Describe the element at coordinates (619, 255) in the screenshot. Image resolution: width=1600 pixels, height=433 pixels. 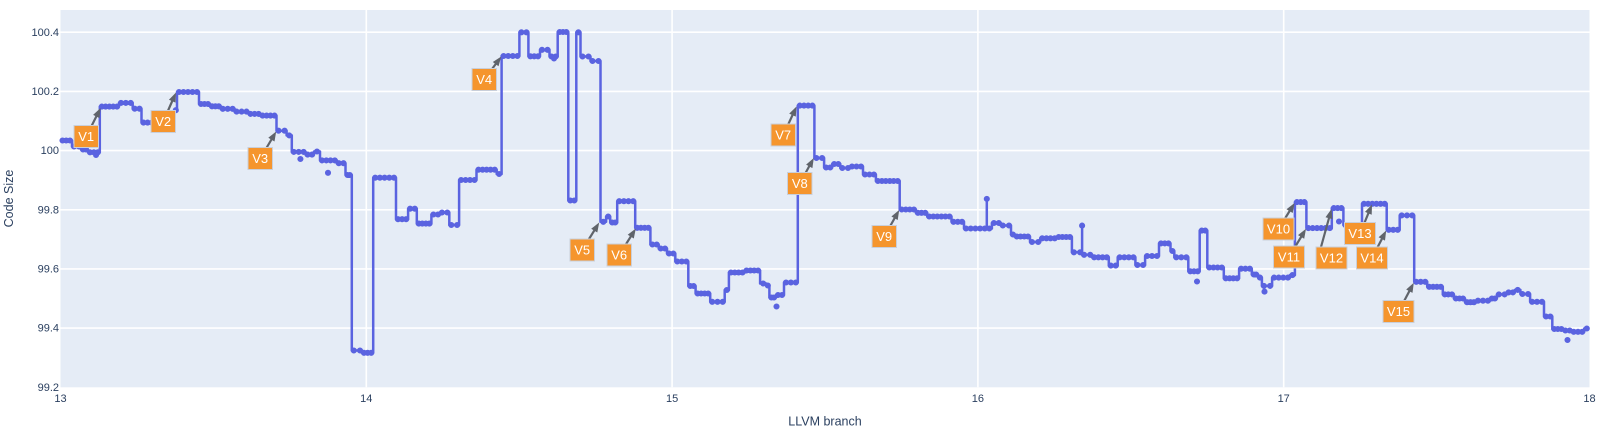
I see `svg-text: V6` at that location.